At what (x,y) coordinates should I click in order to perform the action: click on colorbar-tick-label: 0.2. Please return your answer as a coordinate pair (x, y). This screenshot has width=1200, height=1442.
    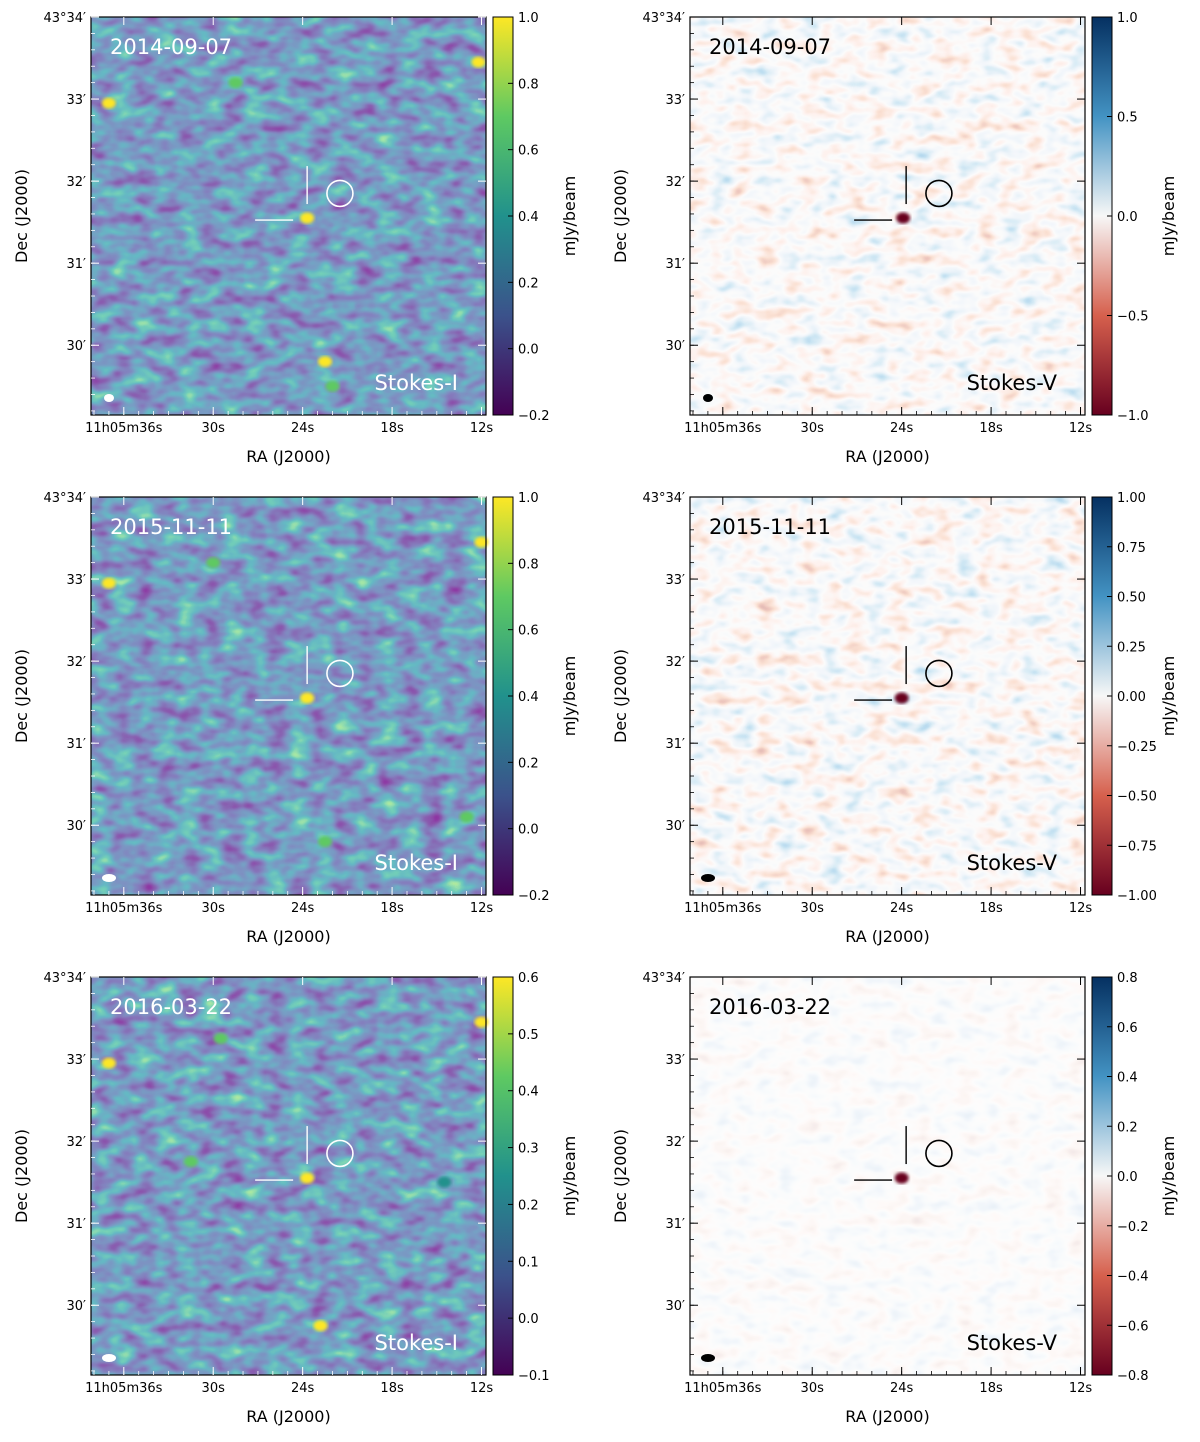
    Looking at the image, I should click on (528, 283).